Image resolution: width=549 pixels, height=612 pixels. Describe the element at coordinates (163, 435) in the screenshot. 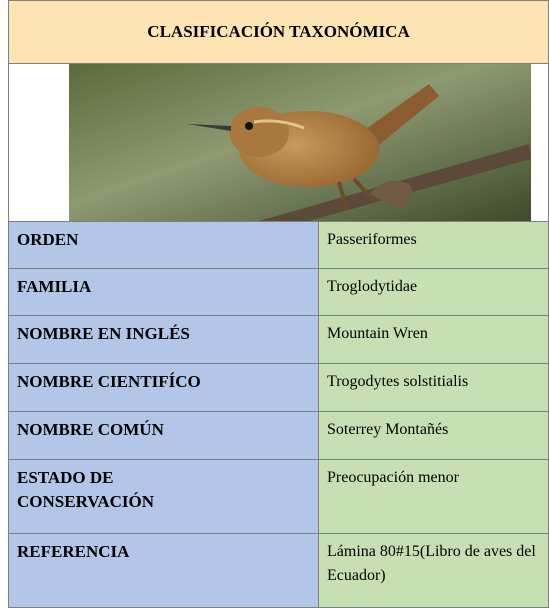

I see `row-label: NOMBRE COMÚN` at that location.